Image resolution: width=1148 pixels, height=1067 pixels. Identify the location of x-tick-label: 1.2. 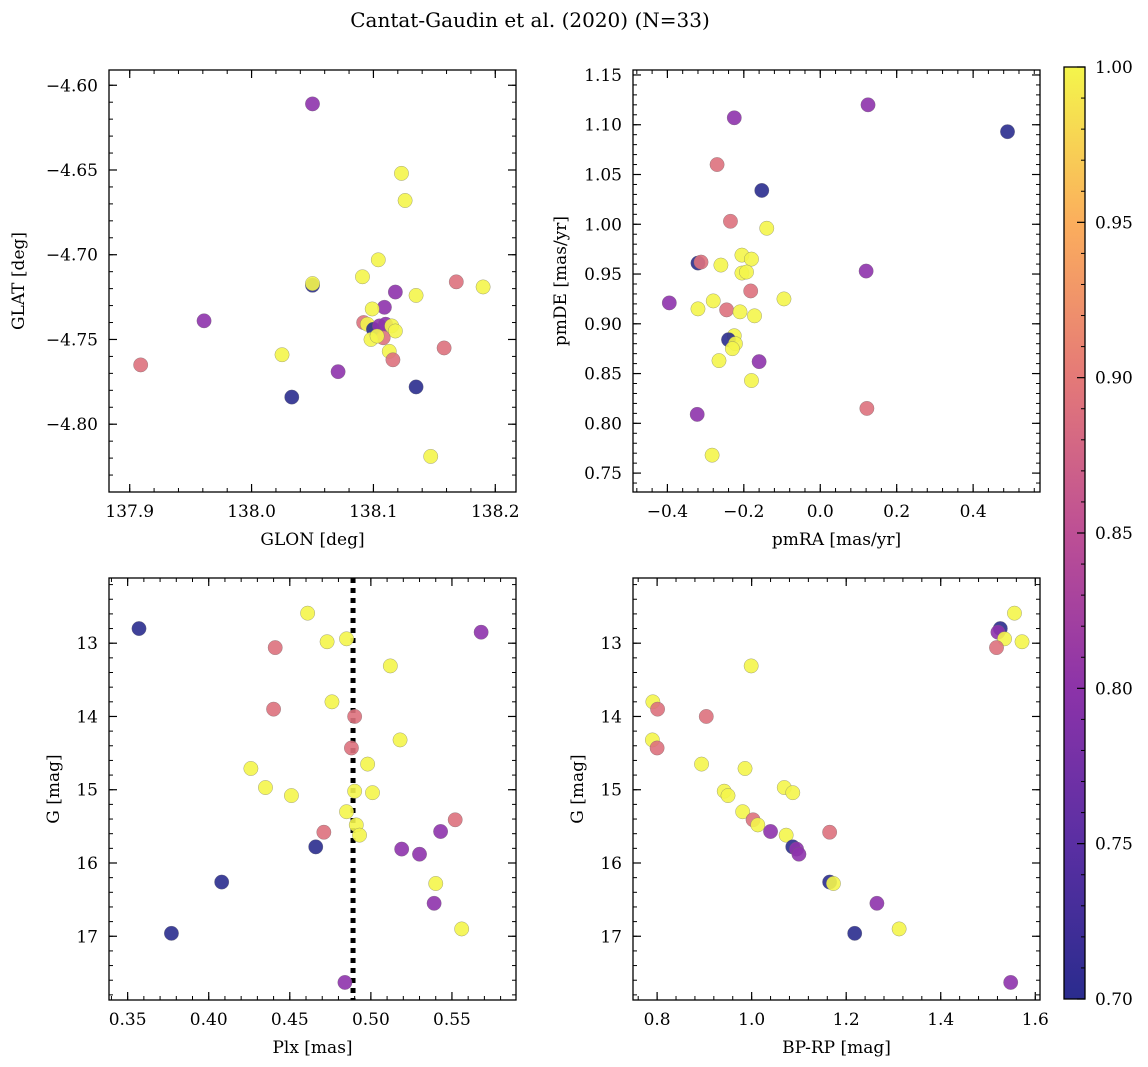
(846, 1020).